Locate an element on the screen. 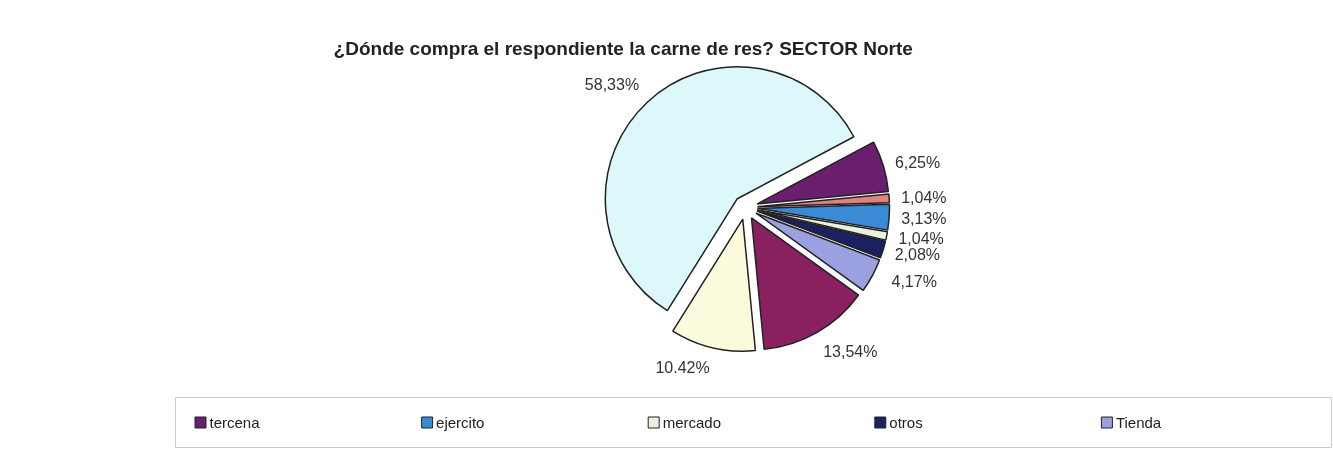 The width and height of the screenshot is (1333, 455). legend-label: mercado is located at coordinates (692, 422).